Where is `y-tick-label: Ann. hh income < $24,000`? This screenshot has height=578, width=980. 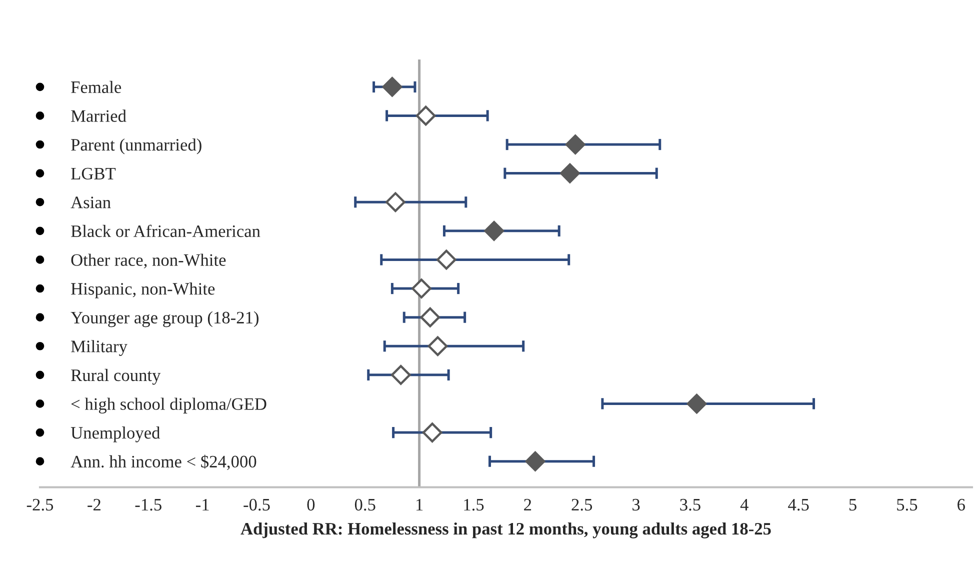
y-tick-label: Ann. hh income < $24,000 is located at coordinates (163, 462).